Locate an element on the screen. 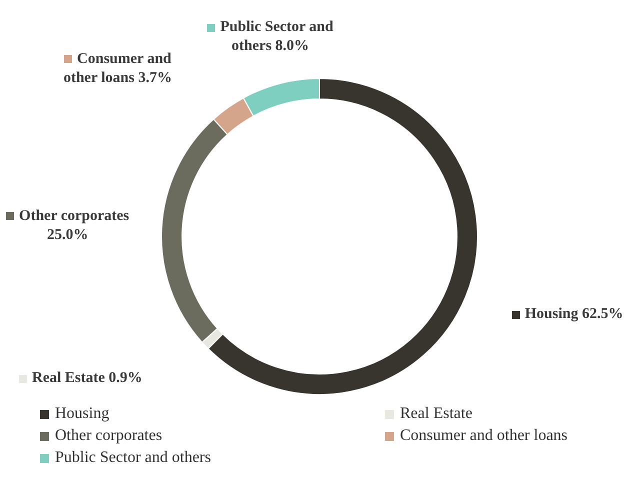 The image size is (639, 488). category-label: Housing 62.5% is located at coordinates (574, 314).